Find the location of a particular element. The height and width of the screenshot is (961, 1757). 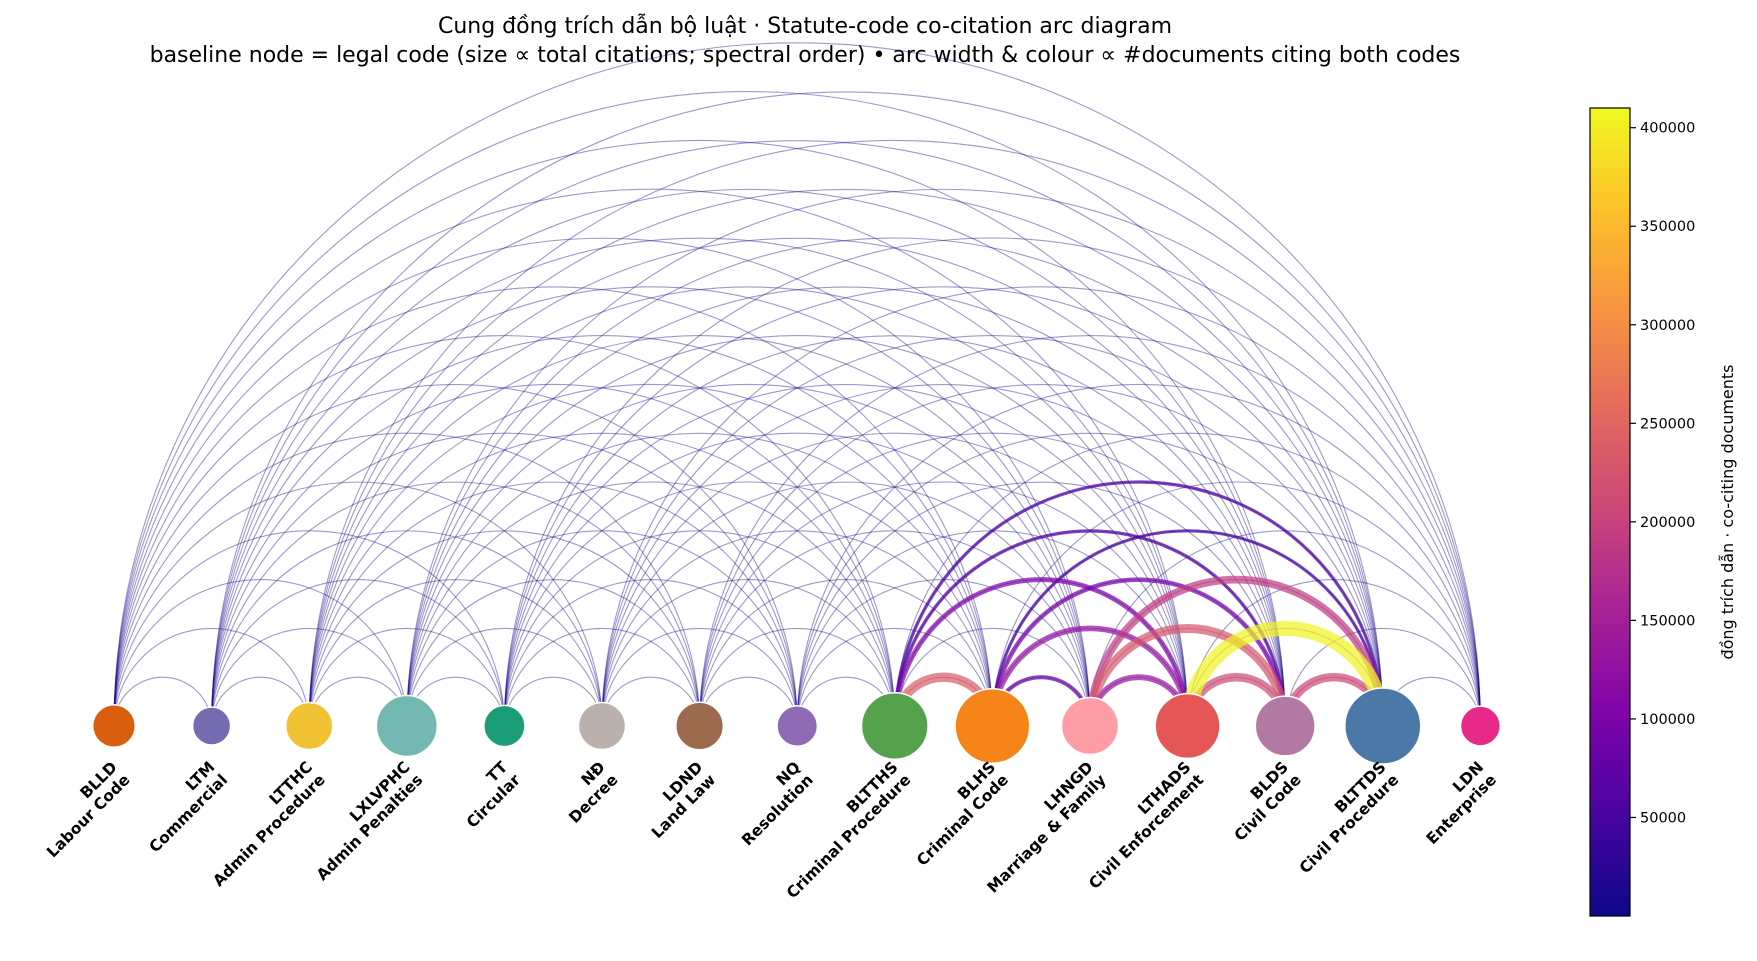

node-name-label: Admin Penalties is located at coordinates (369, 827).